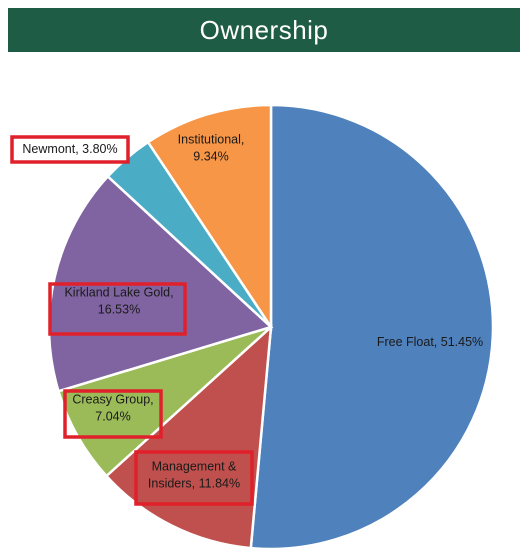 The image size is (528, 555). I want to click on highlight-box-creasy-group, so click(113, 414).